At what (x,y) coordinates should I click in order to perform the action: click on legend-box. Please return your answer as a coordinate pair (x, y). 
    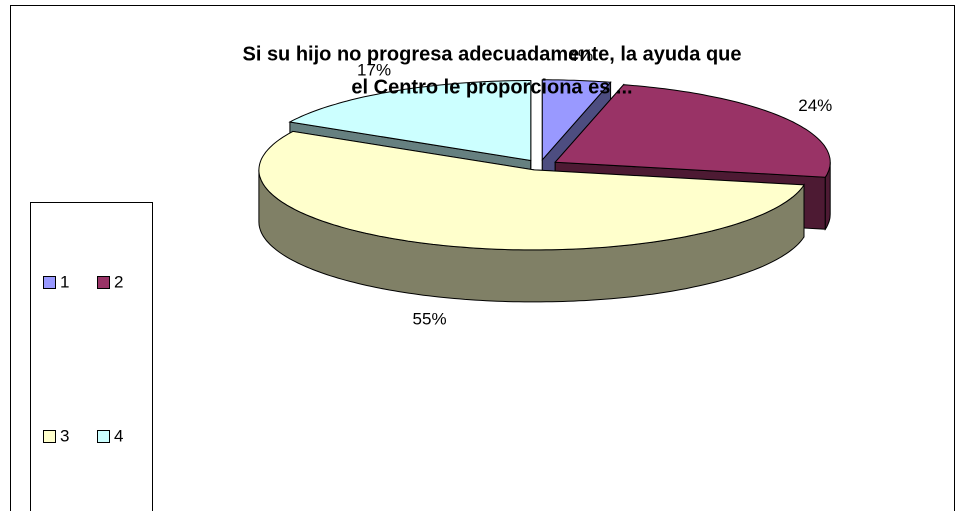
    Looking at the image, I should click on (91, 356).